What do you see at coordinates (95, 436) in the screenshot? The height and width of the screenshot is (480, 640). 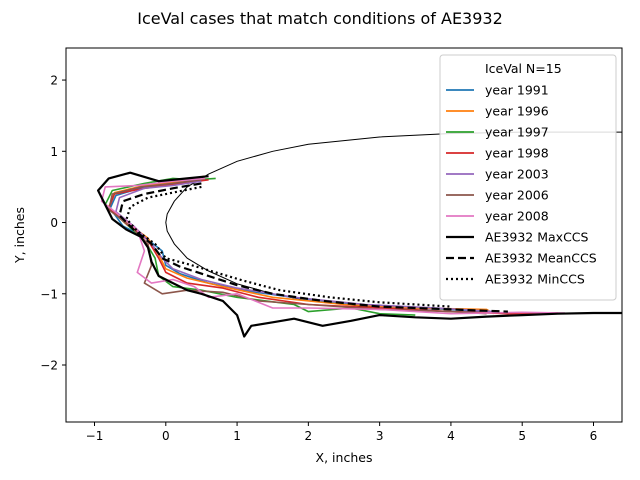 I see `x-tick-label: −1` at bounding box center [95, 436].